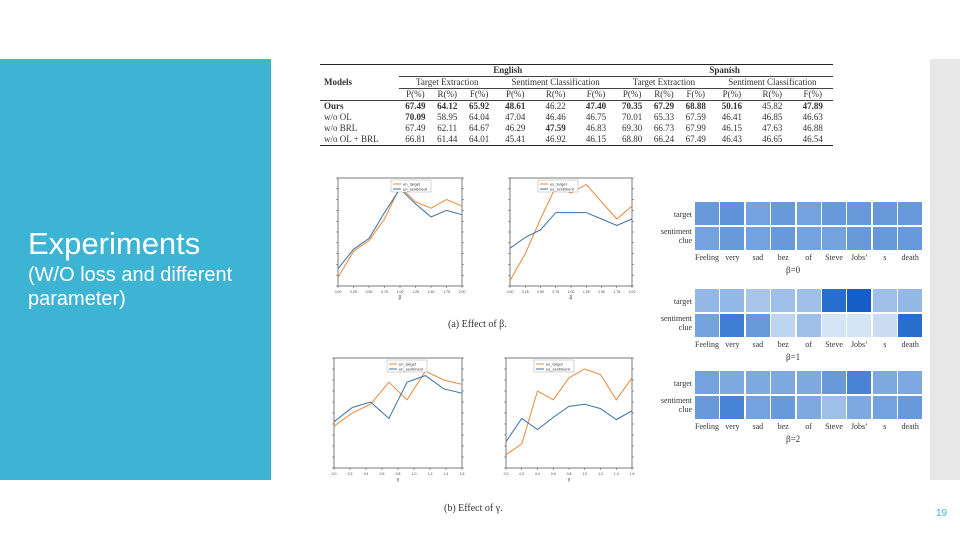 The image size is (960, 540). Describe the element at coordinates (350, 474) in the screenshot. I see `x-tick-label: 0.2` at that location.